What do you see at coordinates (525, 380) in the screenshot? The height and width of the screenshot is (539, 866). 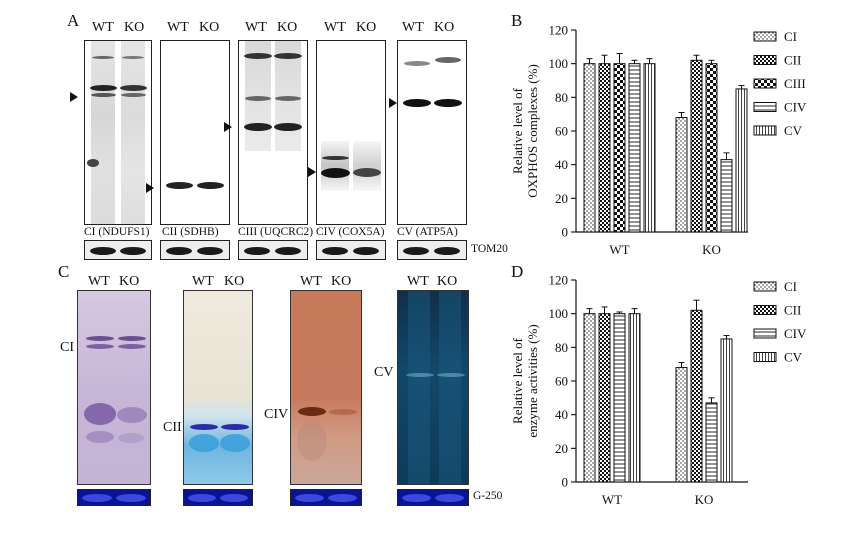 I see `y-axis-label: Relative level ofenzyme activities (%)` at bounding box center [525, 380].